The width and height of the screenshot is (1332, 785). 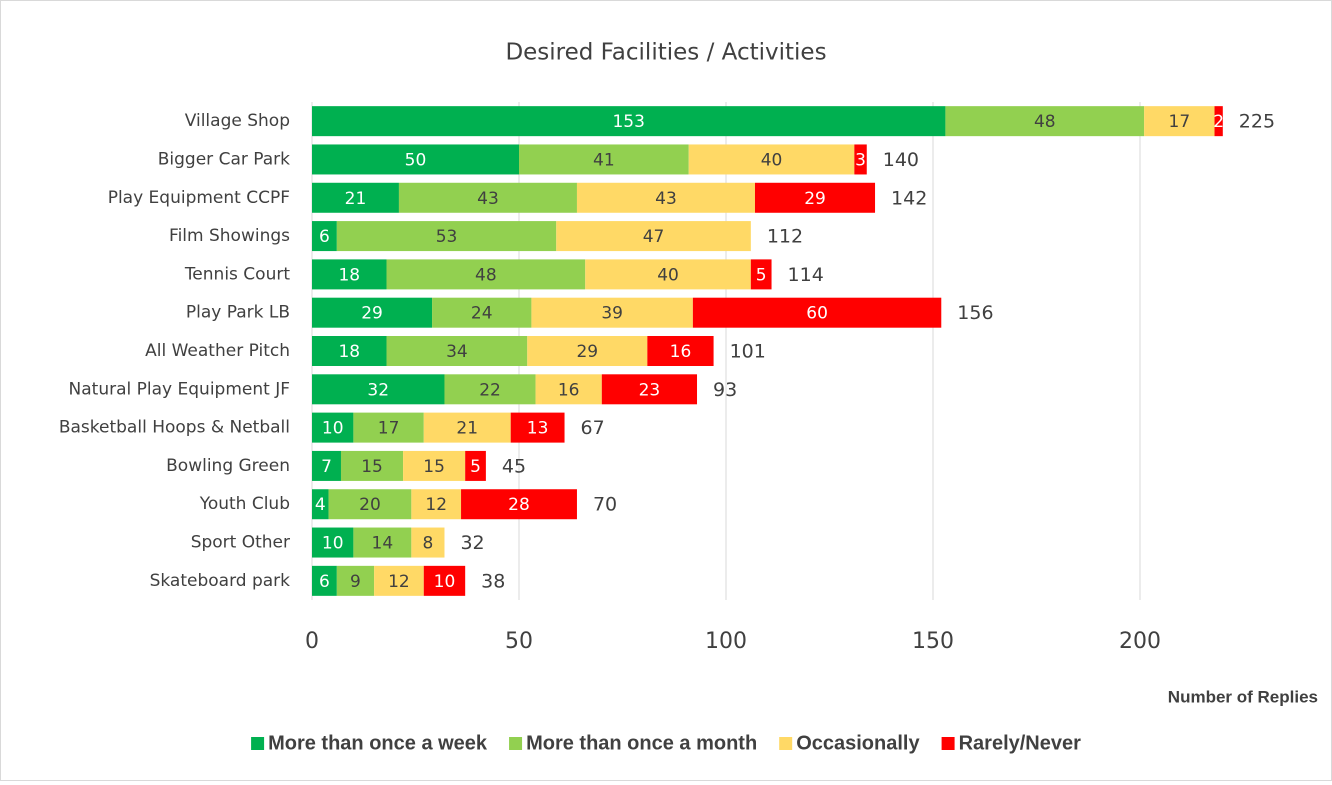 I want to click on legend-label: More than once a month, so click(x=641, y=743).